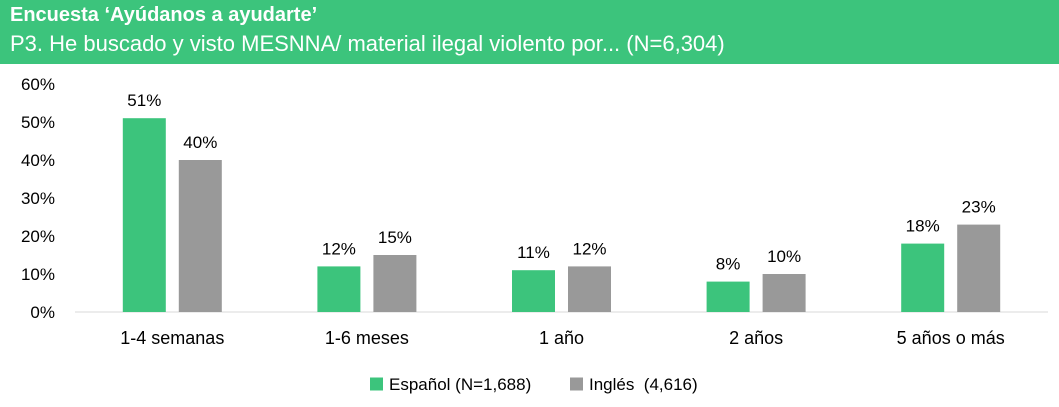  What do you see at coordinates (395, 237) in the screenshot?
I see `data-label: 15%` at bounding box center [395, 237].